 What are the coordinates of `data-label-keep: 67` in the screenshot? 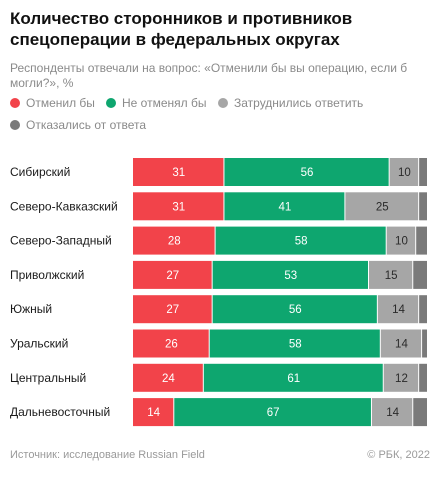 It's located at (273, 413).